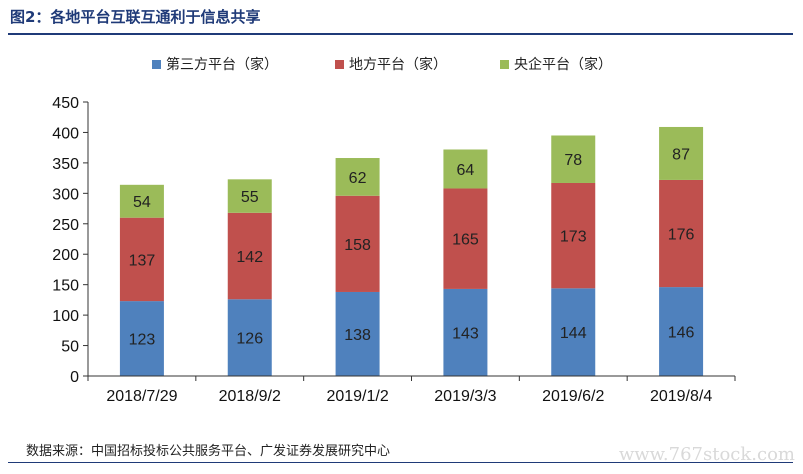 This screenshot has width=803, height=474. I want to click on y-tick-label: 150, so click(65, 286).